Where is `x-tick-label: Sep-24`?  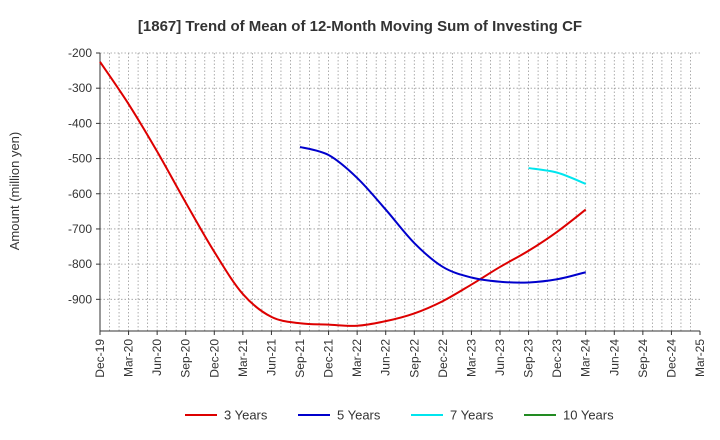
x-tick-label: Sep-24 is located at coordinates (643, 358).